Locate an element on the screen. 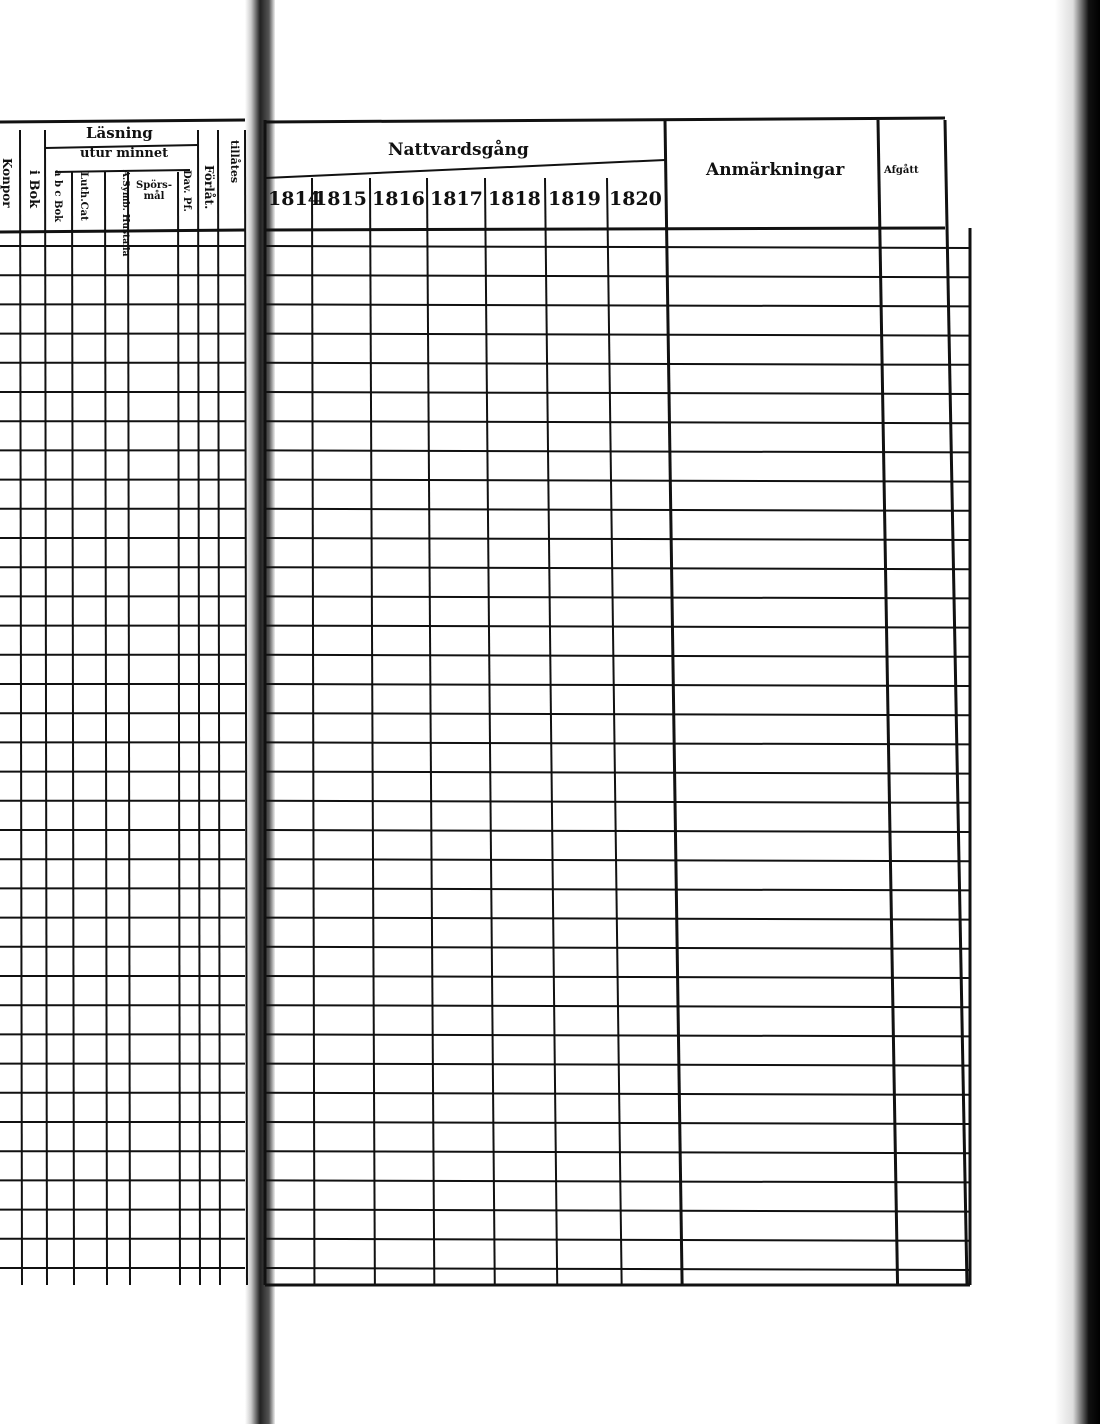  col-header-symb: A.Symb. Hustafla is located at coordinates (125, 213).